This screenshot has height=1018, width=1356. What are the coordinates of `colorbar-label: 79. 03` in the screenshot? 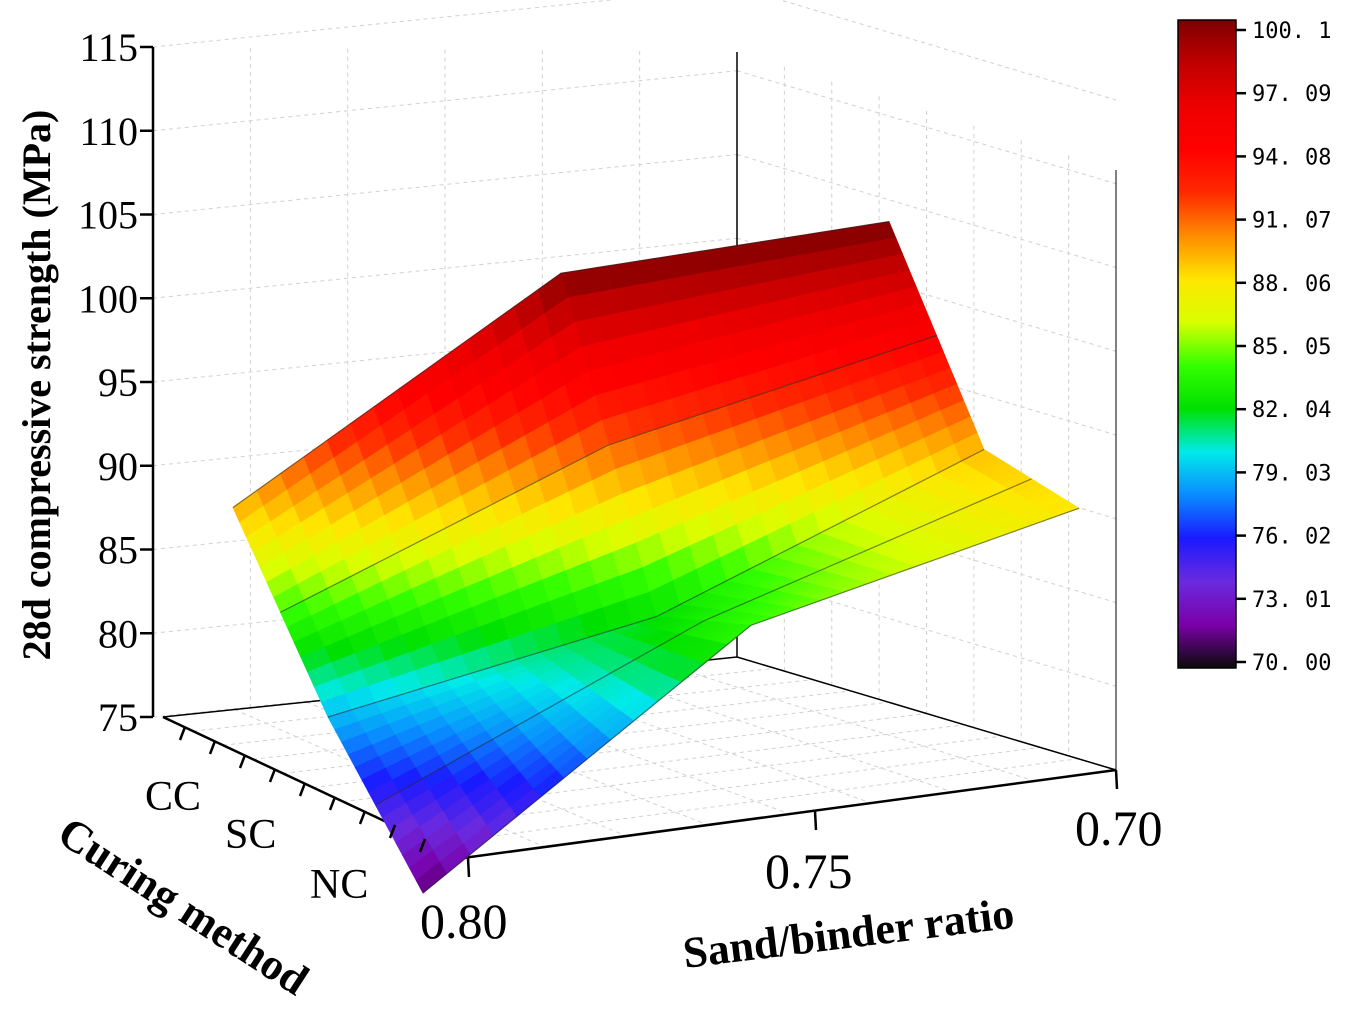 It's located at (1291, 473).